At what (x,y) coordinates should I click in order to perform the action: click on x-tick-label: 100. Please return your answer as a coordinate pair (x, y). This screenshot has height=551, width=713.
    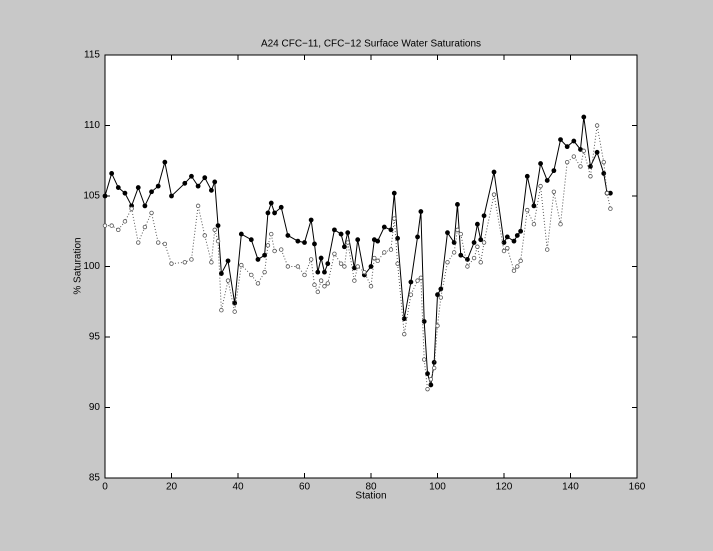
    Looking at the image, I should click on (437, 487).